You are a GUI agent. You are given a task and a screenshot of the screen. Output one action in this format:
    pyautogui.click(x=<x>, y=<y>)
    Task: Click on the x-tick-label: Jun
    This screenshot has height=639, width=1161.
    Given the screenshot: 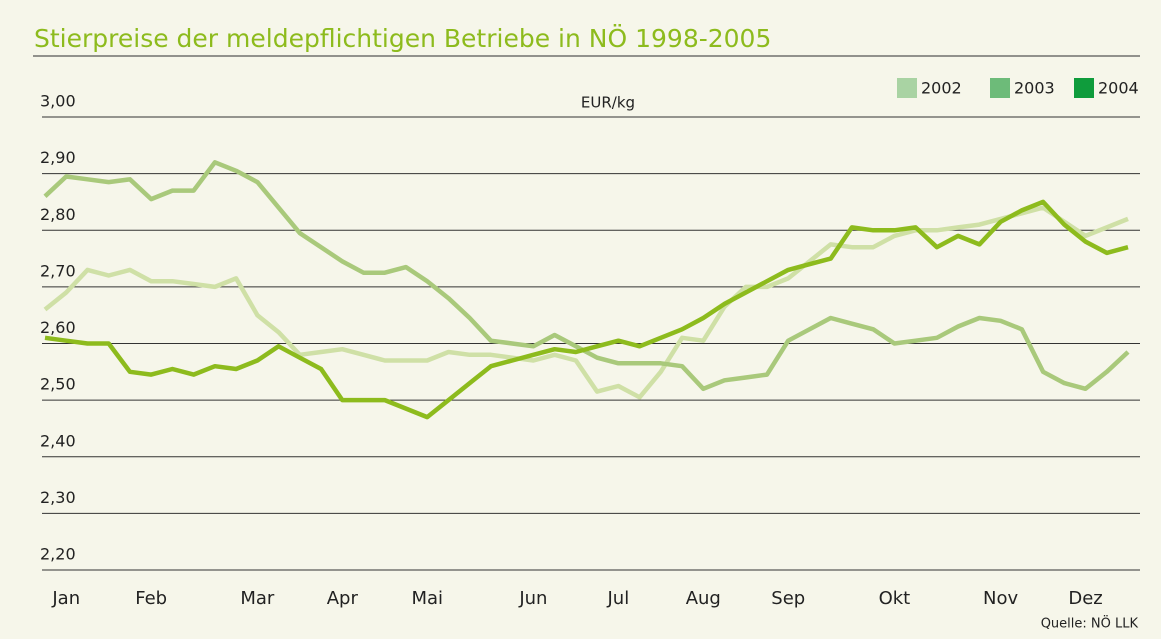 What is the action you would take?
    pyautogui.click(x=532, y=598)
    